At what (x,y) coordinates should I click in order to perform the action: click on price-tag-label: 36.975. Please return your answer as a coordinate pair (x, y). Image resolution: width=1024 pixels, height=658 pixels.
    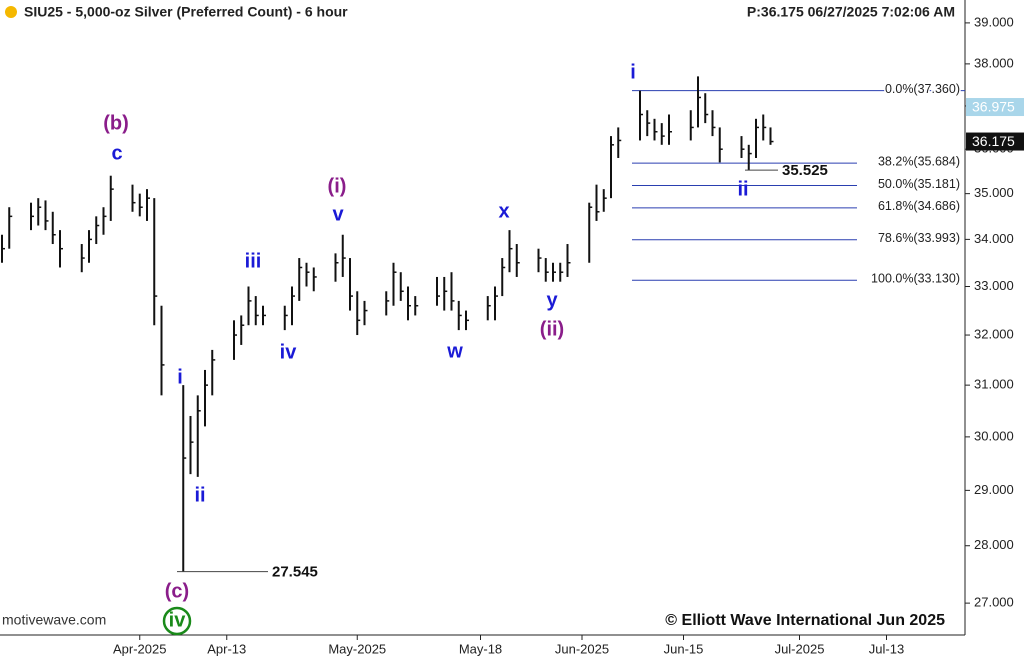
    Looking at the image, I should click on (993, 107).